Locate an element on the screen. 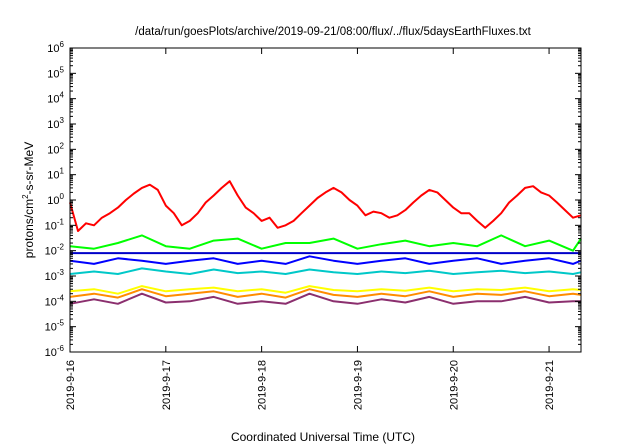 This screenshot has width=640, height=448. y-axis-label-post: -s-sr-MeV is located at coordinates (29, 168).